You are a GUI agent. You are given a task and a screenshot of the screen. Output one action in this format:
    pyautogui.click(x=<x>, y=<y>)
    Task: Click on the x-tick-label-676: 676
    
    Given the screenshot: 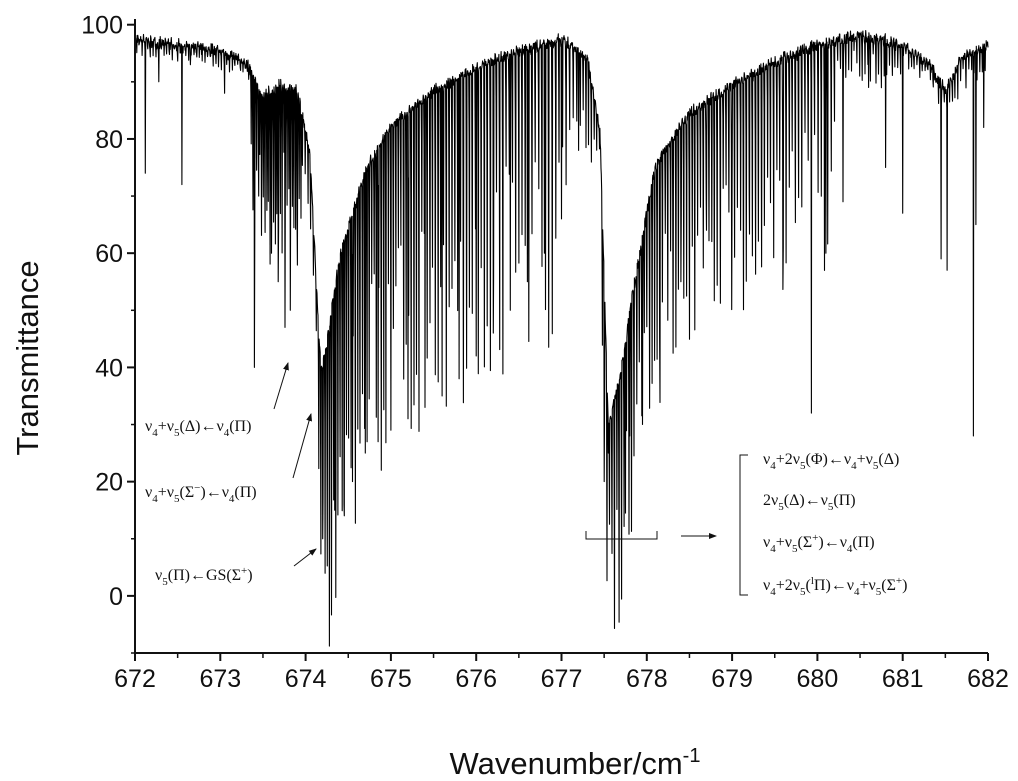 What is the action you would take?
    pyautogui.click(x=476, y=679)
    